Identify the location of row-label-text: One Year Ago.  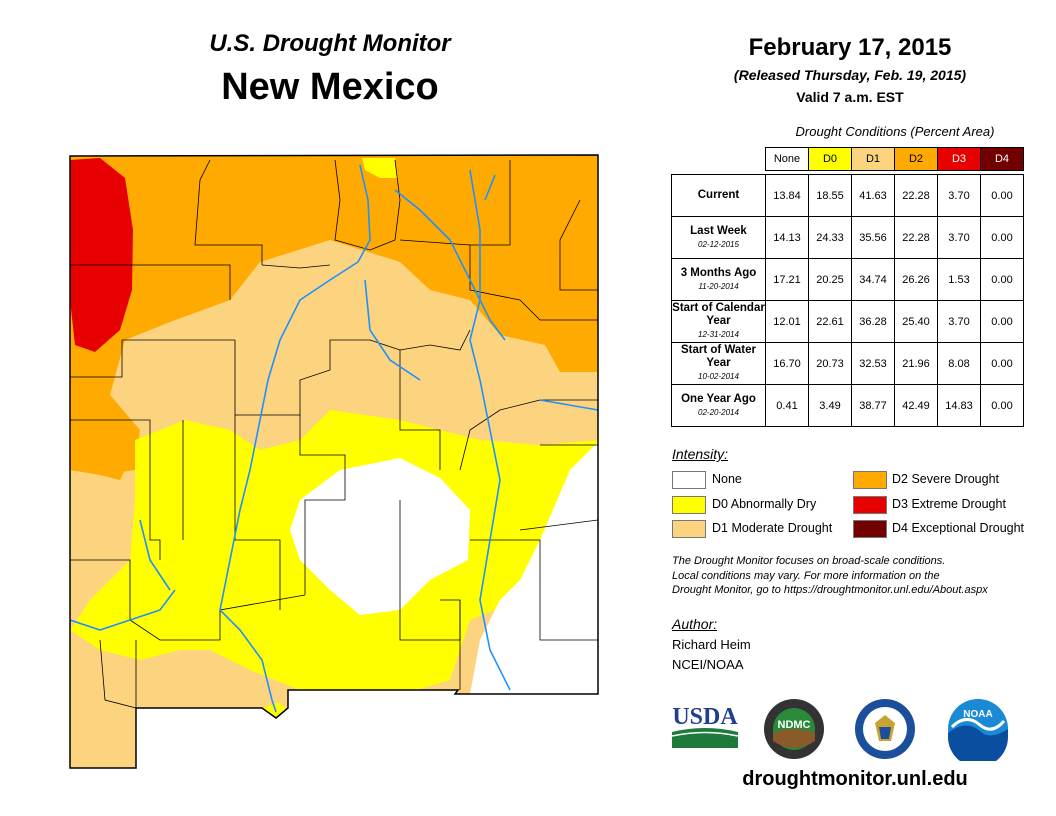
(718, 398).